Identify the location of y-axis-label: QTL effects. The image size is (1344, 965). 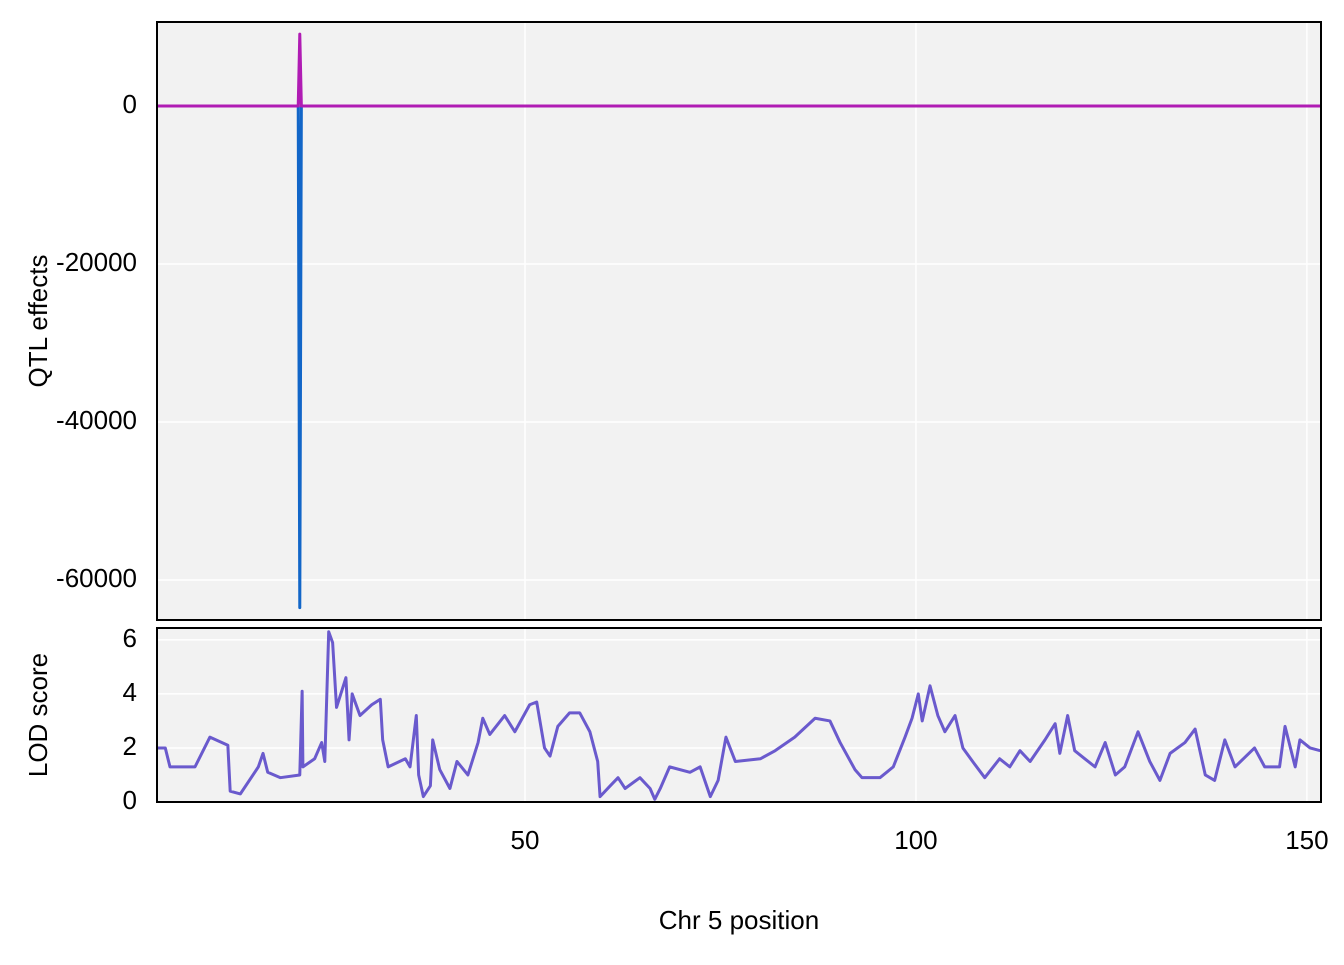
(38, 321).